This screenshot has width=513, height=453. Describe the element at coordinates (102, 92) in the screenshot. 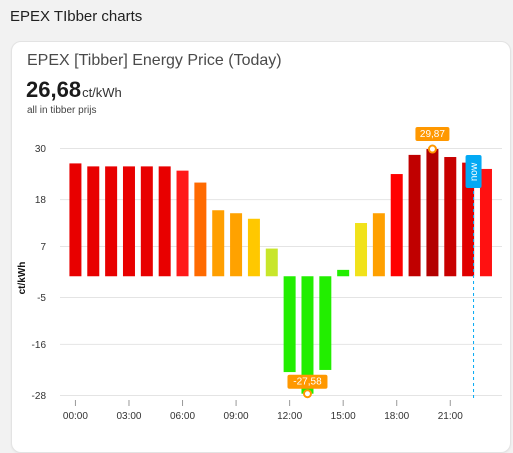

I see `current-price-unit: ct/kWh` at that location.